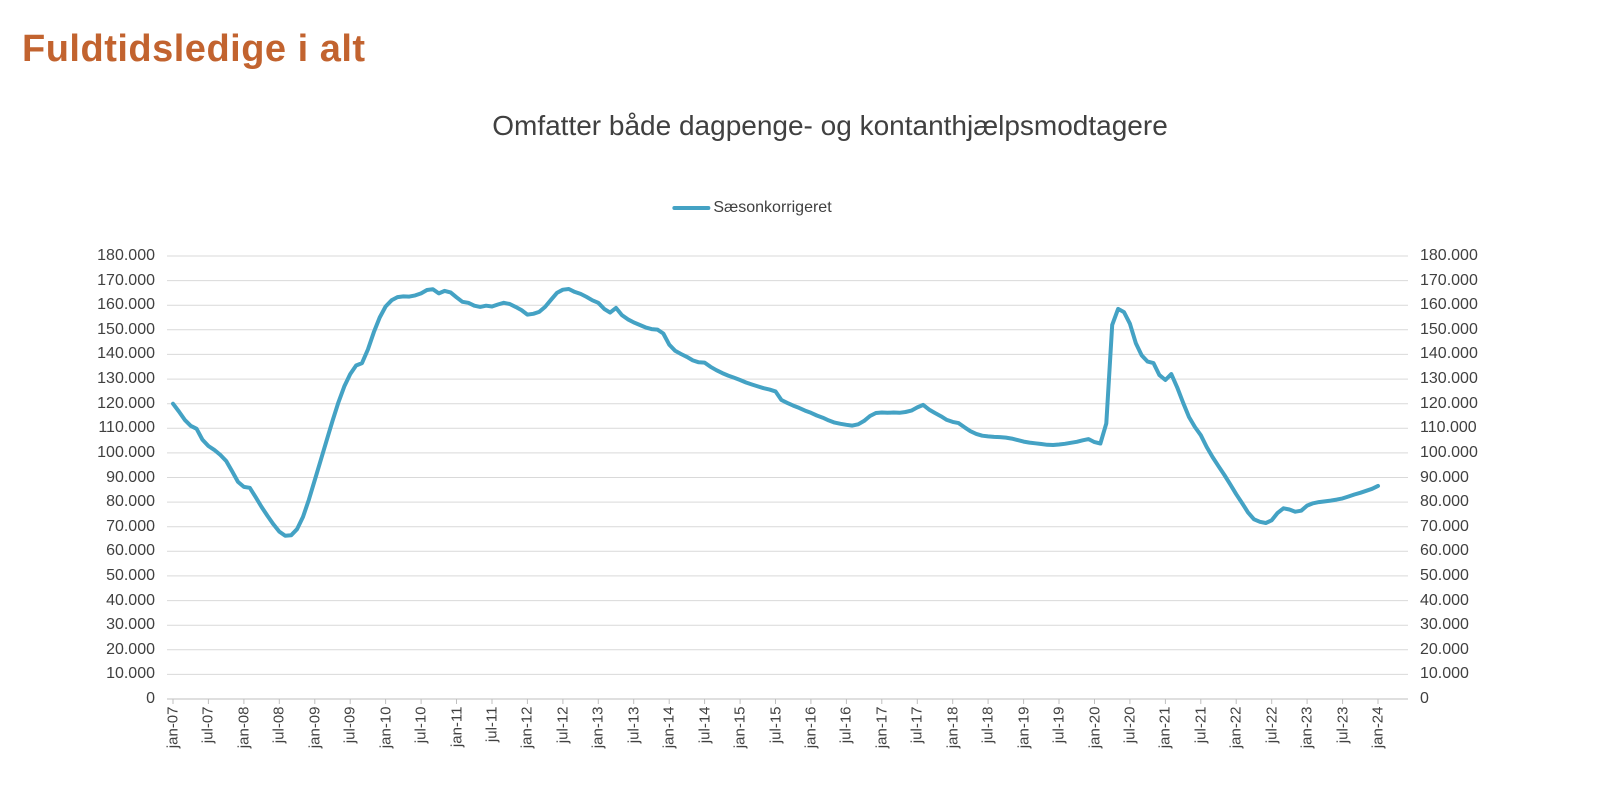 This screenshot has width=1600, height=800. Describe the element at coordinates (421, 724) in the screenshot. I see `x-axis-tick-label: jul-10` at that location.